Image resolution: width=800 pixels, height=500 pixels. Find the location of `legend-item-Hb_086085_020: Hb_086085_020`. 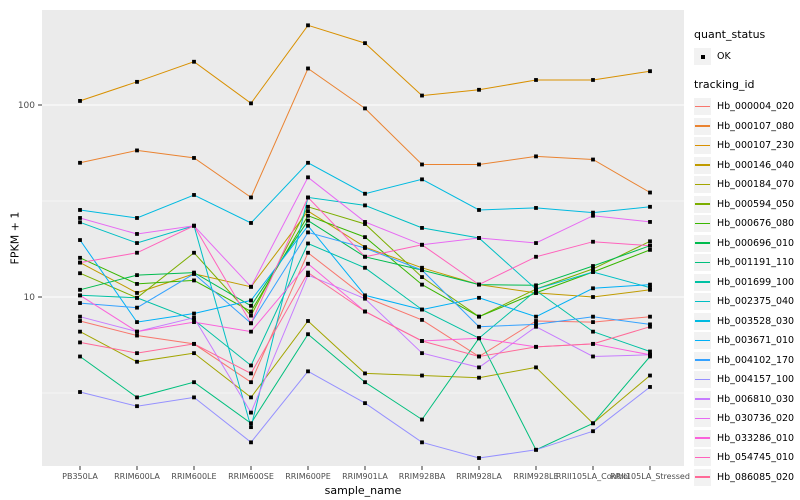

legend-item-Hb_086085_020: Hb_086085_020 is located at coordinates (747, 477).